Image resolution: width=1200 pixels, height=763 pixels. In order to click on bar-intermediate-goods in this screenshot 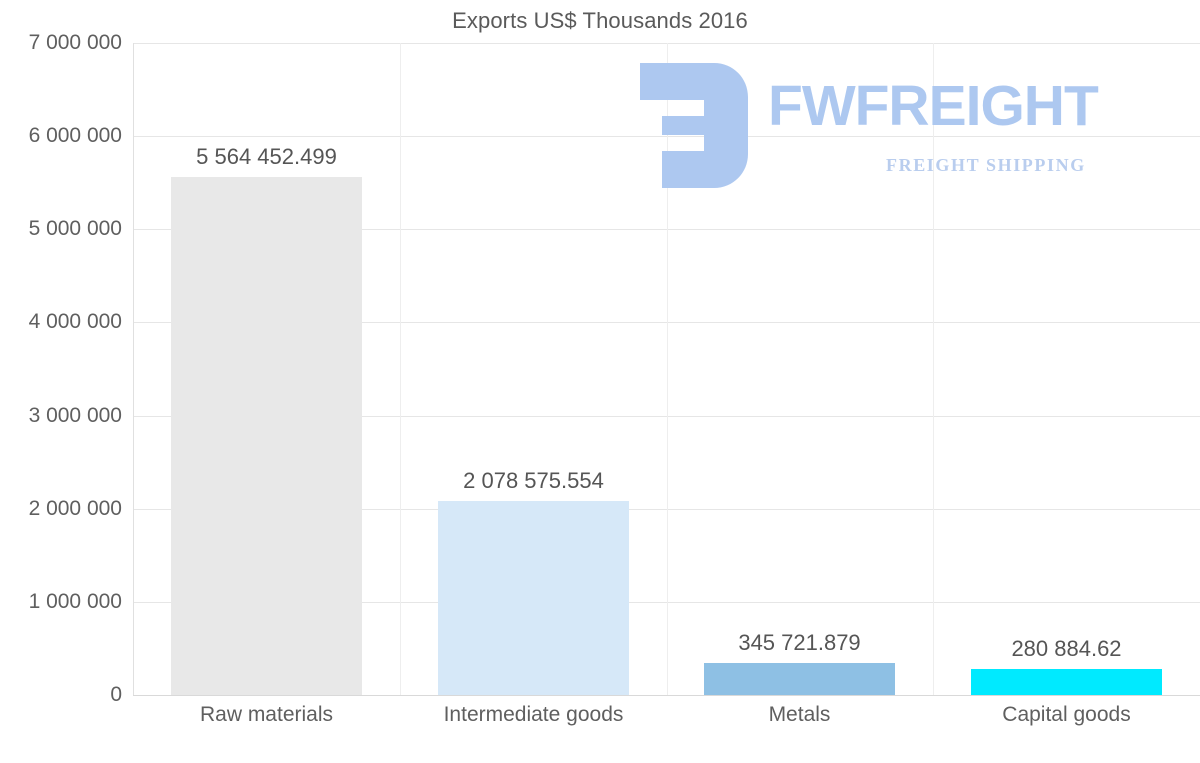, I will do `click(533, 598)`.